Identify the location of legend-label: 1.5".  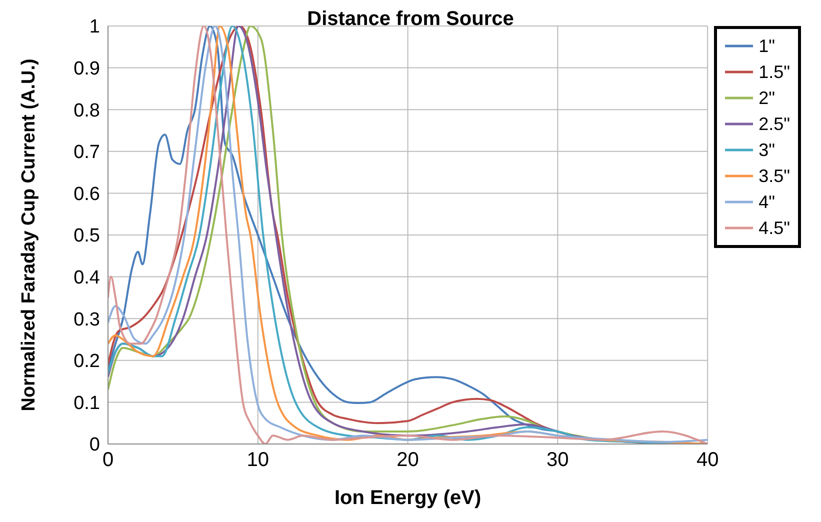
(774, 72).